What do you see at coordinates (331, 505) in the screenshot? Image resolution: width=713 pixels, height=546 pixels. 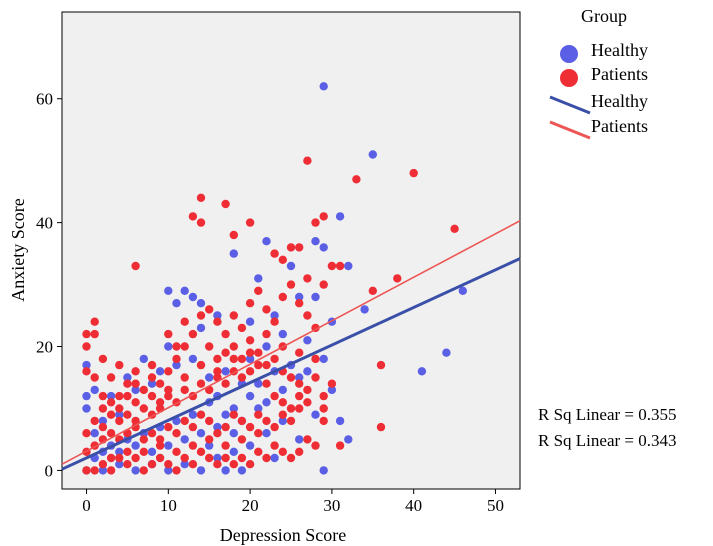 I see `x-tick-label: 30` at bounding box center [331, 505].